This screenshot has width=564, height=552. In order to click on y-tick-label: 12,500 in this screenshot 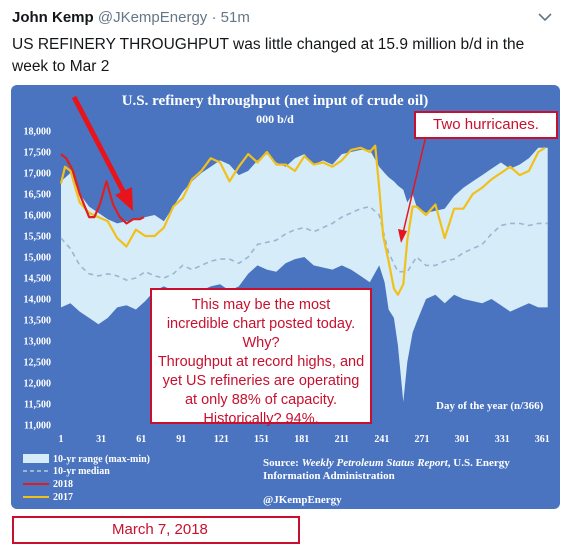, I will do `click(38, 363)`.